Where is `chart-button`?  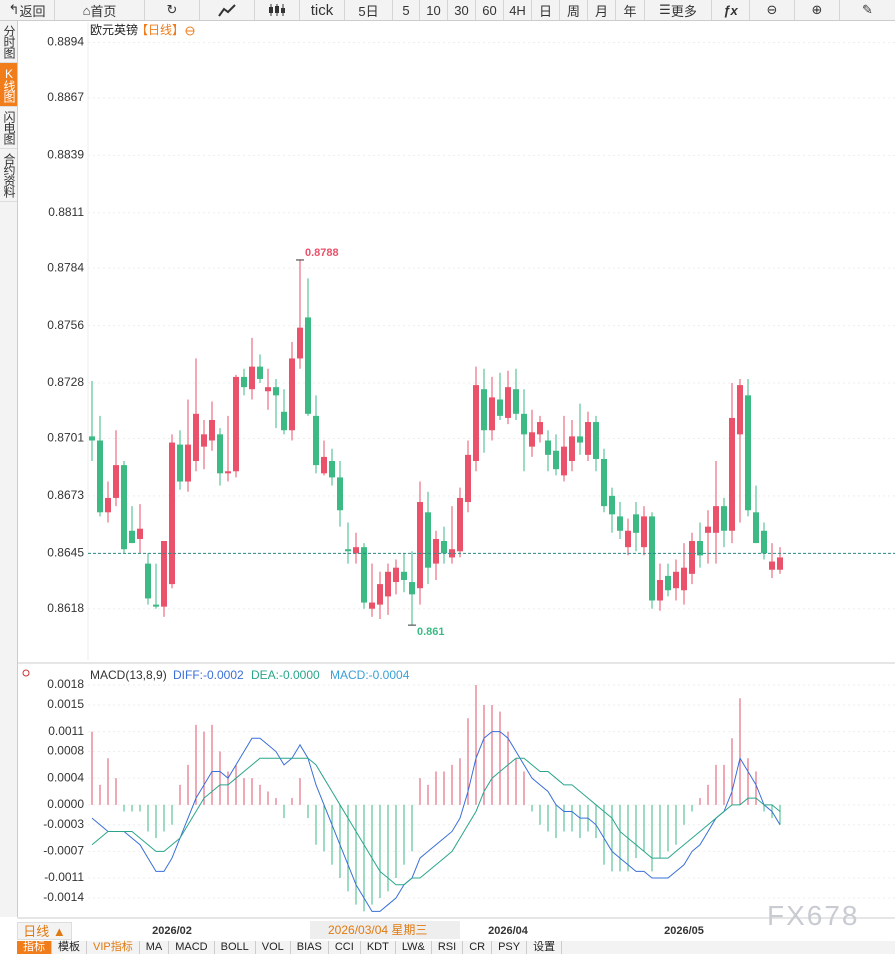
chart-button is located at coordinates (227, 10).